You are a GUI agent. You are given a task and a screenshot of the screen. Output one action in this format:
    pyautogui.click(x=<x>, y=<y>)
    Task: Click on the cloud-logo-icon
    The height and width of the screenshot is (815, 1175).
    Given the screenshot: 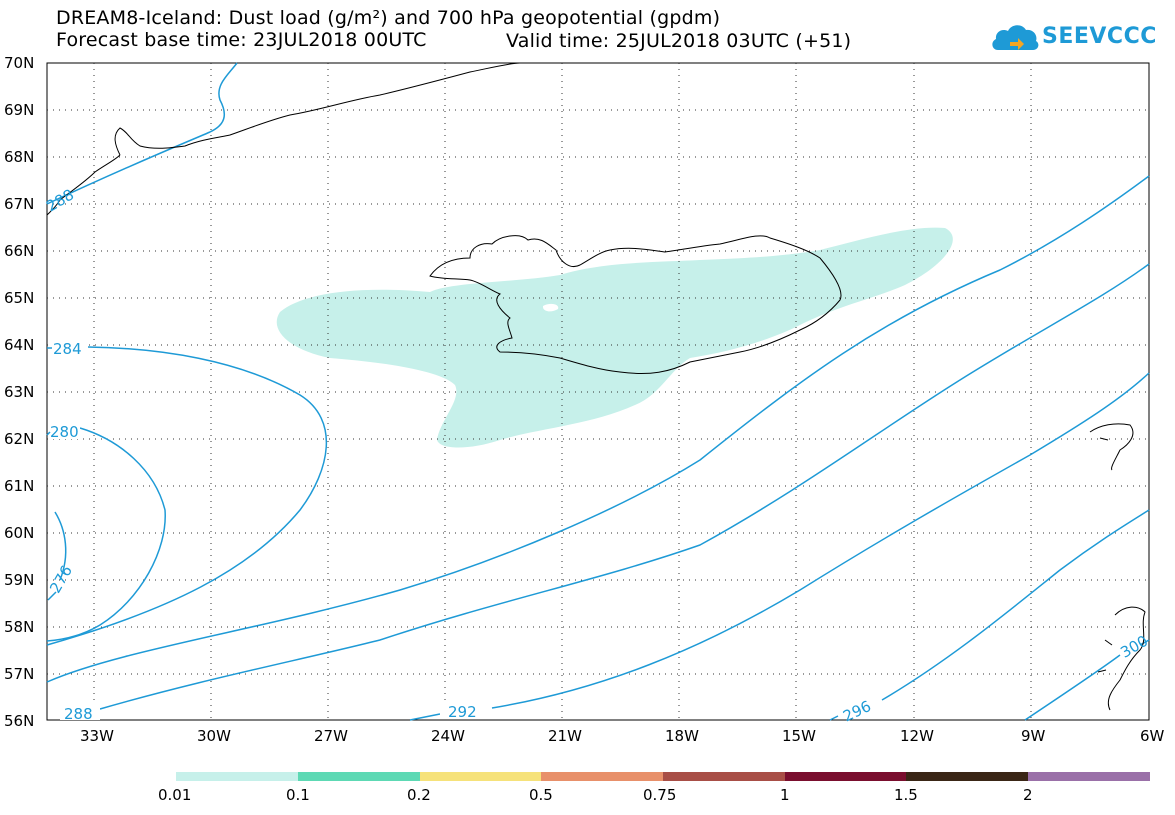 What is the action you would take?
    pyautogui.click(x=1015, y=37)
    